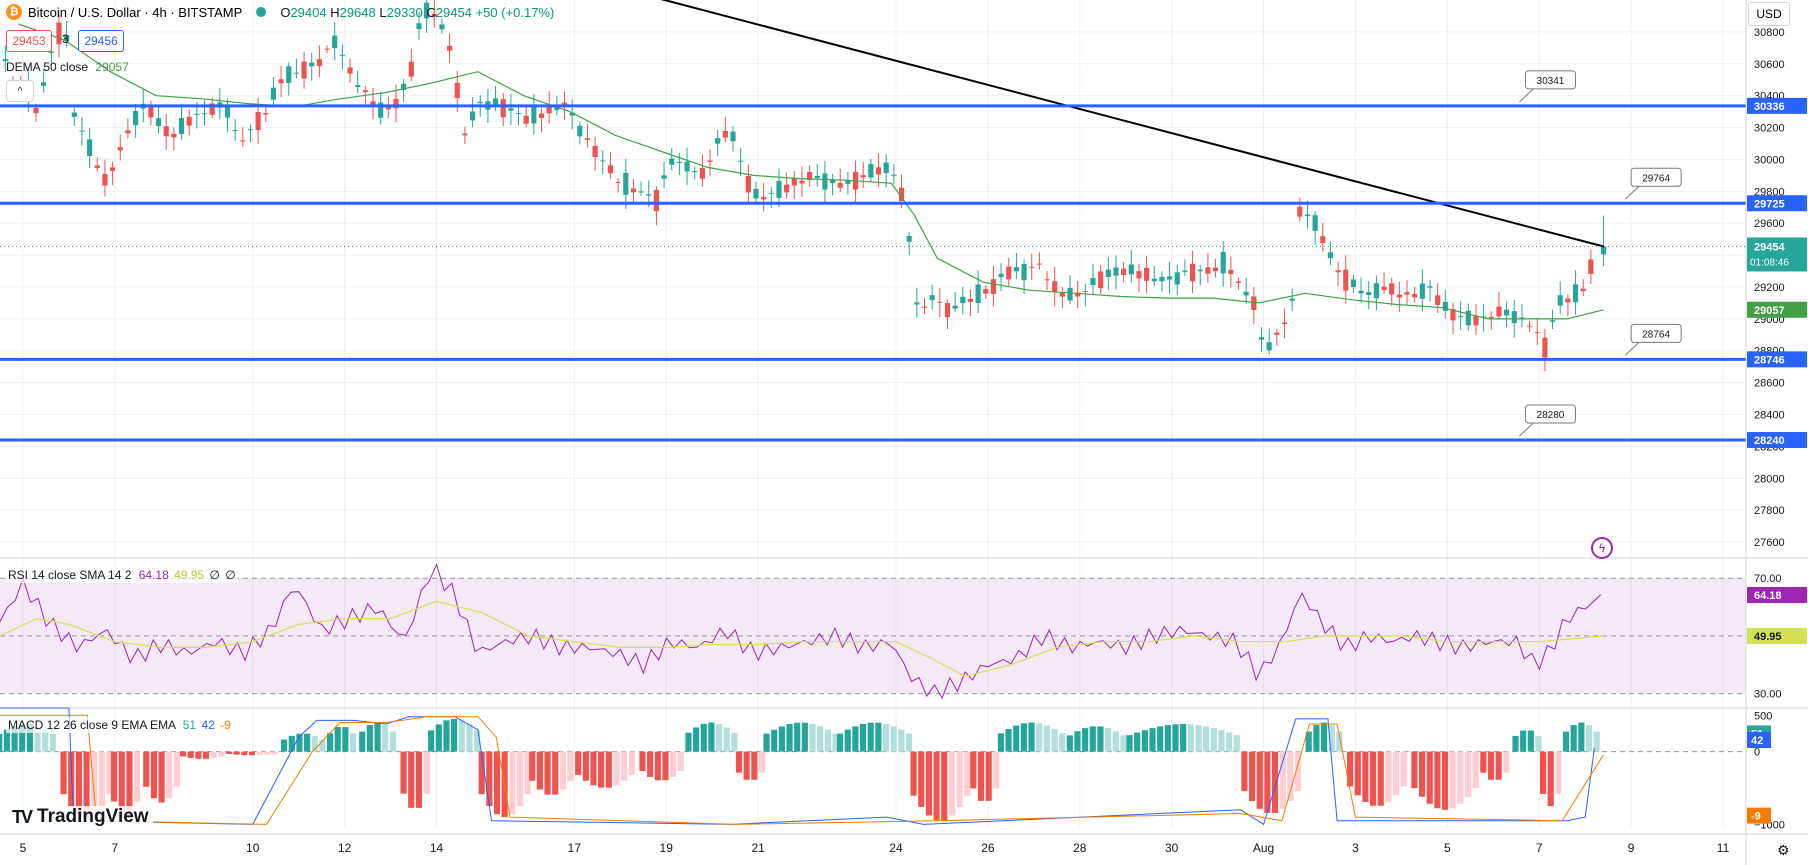 The width and height of the screenshot is (1808, 865). What do you see at coordinates (1769, 416) in the screenshot?
I see `price-tick-label: 28400` at bounding box center [1769, 416].